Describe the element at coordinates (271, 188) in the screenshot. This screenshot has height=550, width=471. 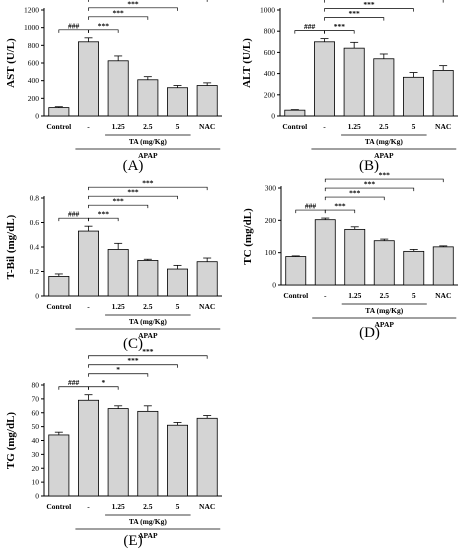
I see `y-tick-label: 300` at that location.